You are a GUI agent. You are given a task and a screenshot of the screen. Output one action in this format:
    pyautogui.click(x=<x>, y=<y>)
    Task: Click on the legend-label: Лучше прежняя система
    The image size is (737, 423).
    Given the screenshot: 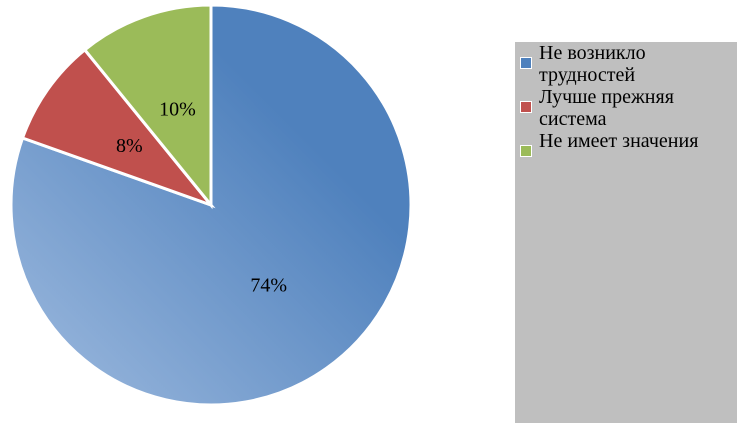 What is the action you would take?
    pyautogui.click(x=606, y=108)
    